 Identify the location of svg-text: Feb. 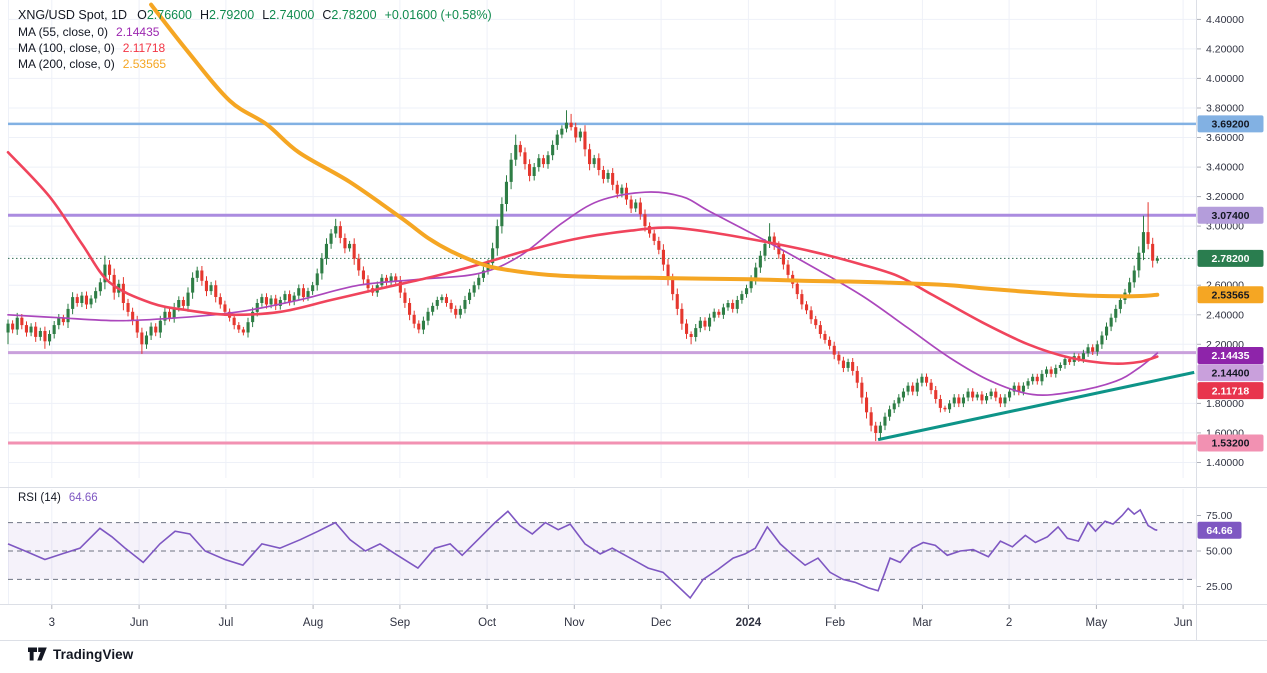
(835, 623).